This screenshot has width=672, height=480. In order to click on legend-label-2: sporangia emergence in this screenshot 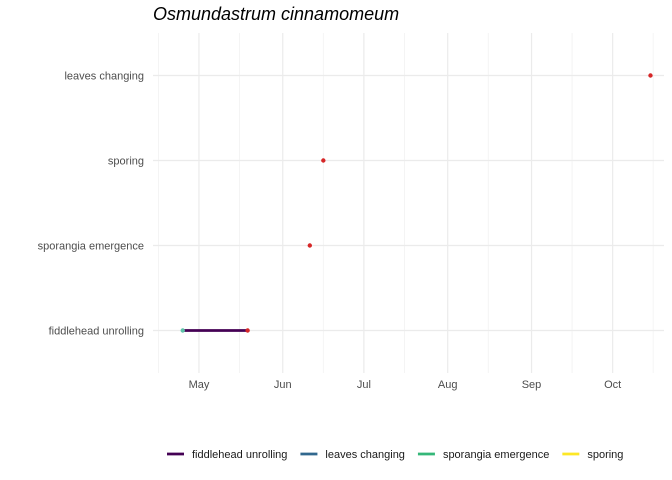, I will do `click(496, 455)`.